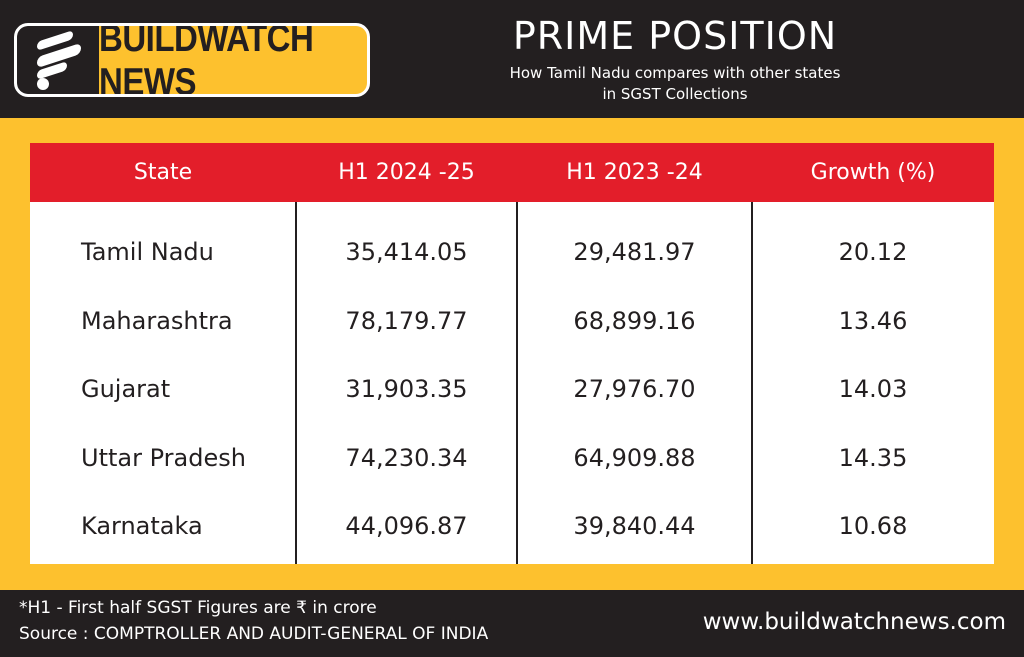 Image resolution: width=1024 pixels, height=657 pixels. Describe the element at coordinates (233, 60) in the screenshot. I see `brand-name: BUILDWATCH NEWS` at that location.